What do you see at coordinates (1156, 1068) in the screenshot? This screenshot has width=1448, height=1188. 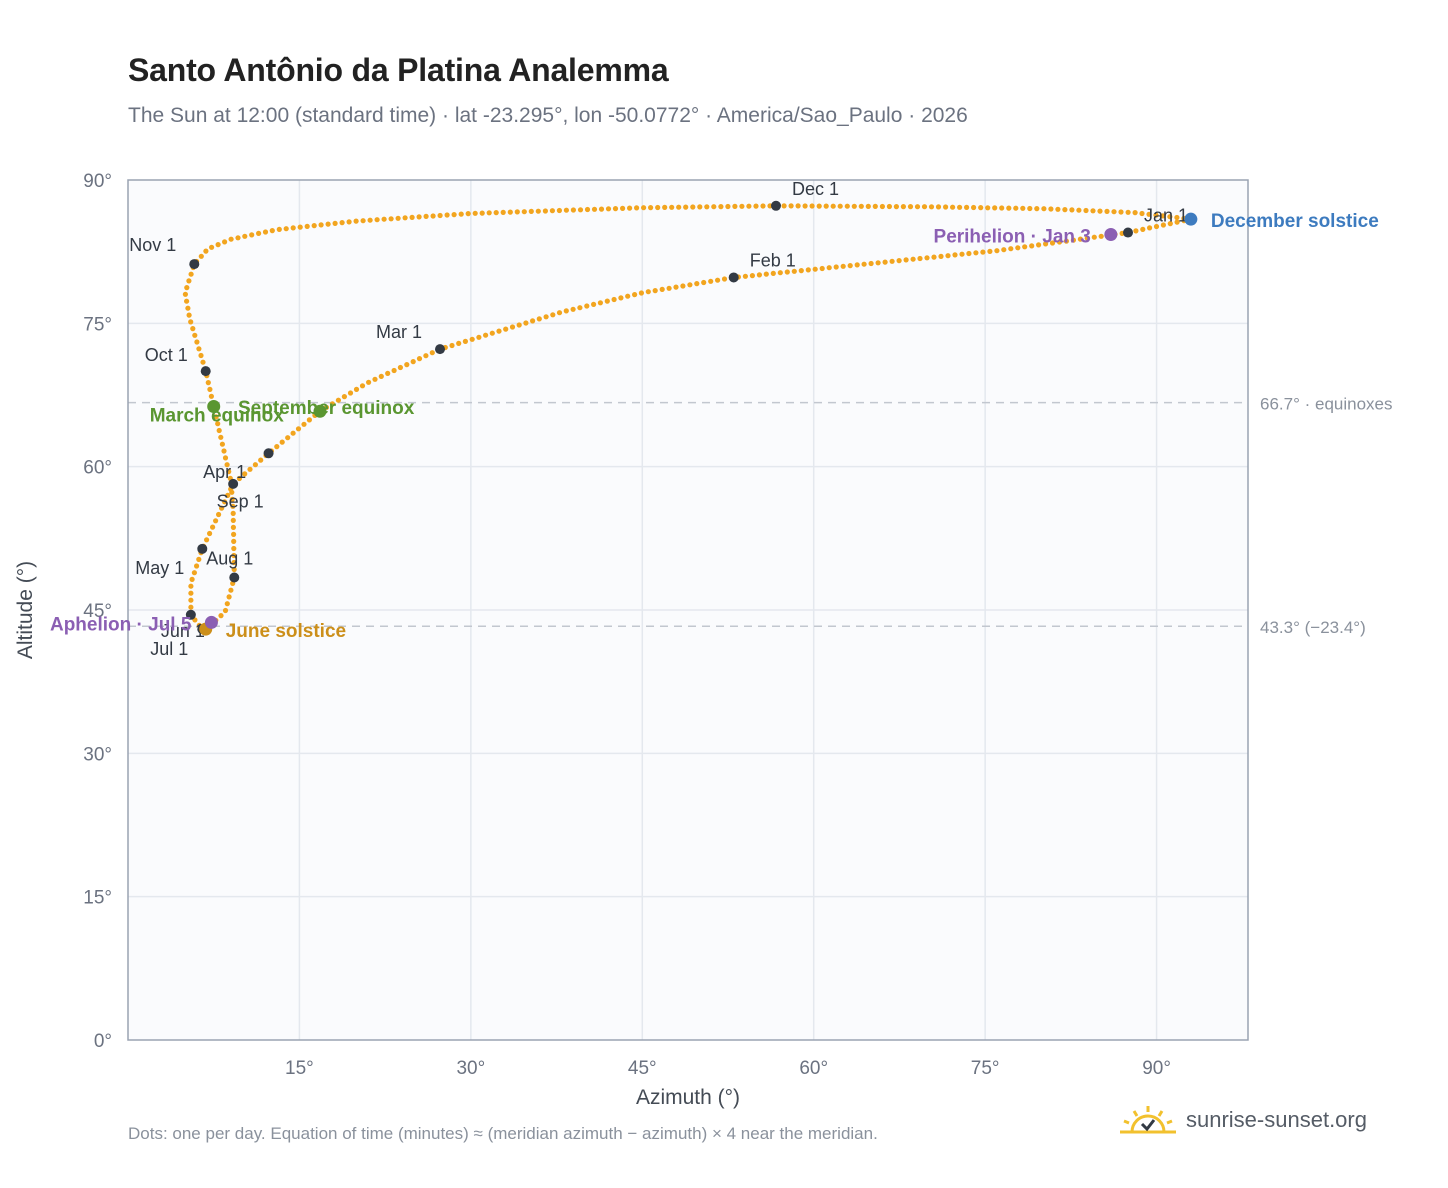 I see `x-tick-label: 90°` at bounding box center [1156, 1068].